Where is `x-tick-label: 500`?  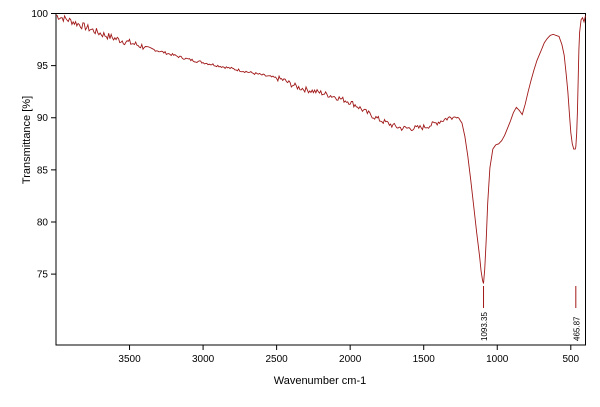 x-tick-label: 500 is located at coordinates (570, 359).